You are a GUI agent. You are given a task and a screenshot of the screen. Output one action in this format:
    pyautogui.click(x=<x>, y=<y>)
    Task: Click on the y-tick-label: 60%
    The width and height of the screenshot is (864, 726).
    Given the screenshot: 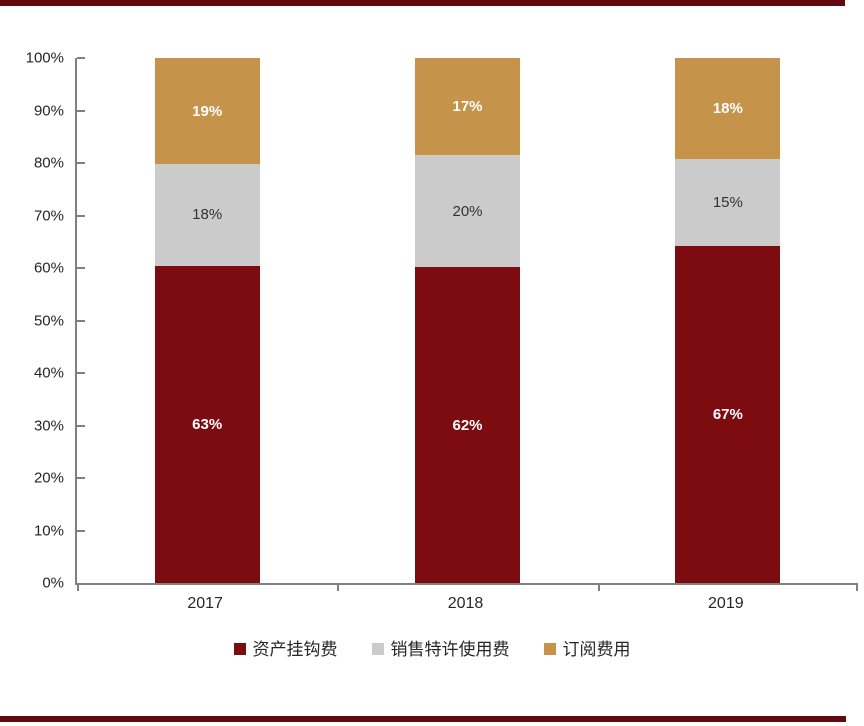 What is the action you would take?
    pyautogui.click(x=48, y=268)
    